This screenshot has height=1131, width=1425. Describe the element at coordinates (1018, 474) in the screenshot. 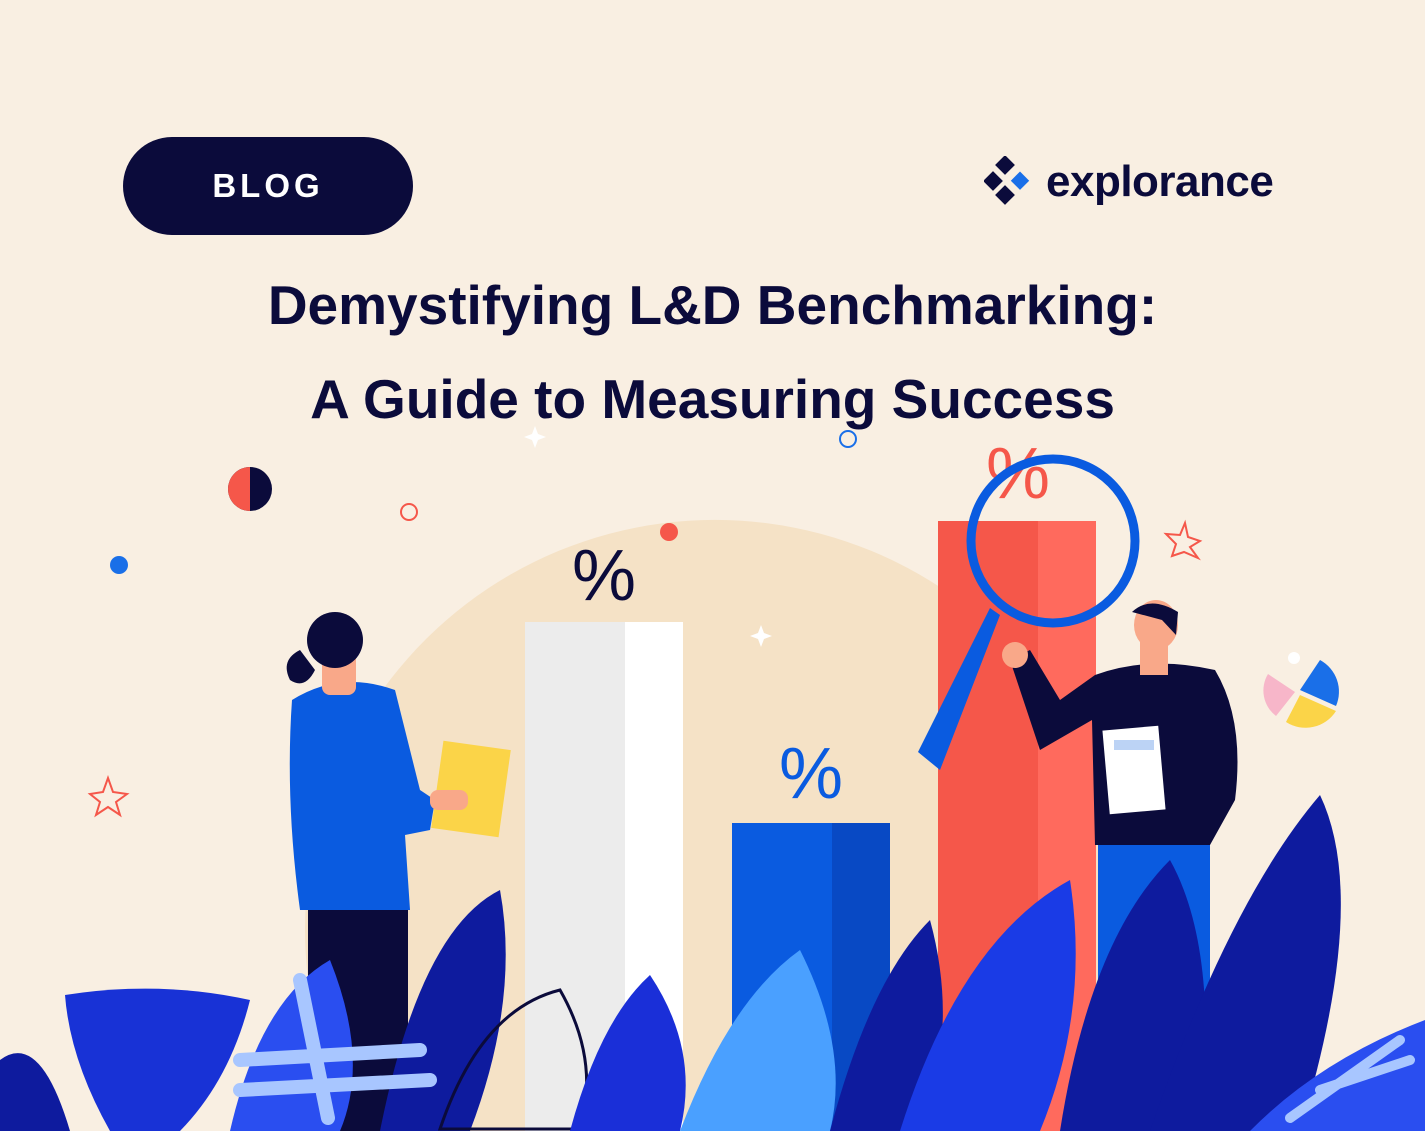

I see `percent-red-bar: %` at that location.